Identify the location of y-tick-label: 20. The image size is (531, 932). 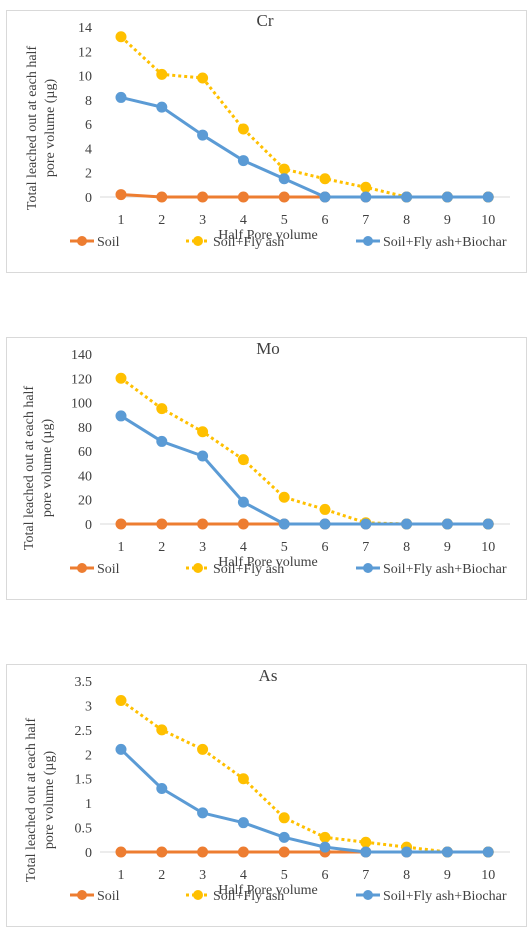
(85, 501).